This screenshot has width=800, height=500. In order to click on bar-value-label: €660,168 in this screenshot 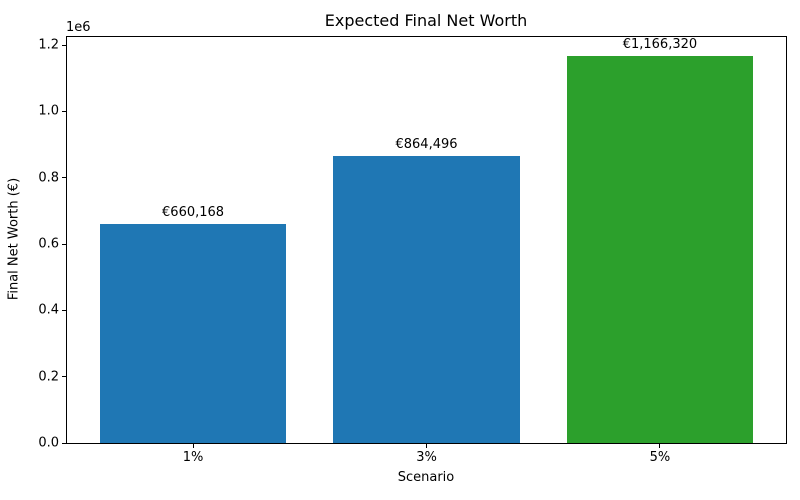, I will do `click(193, 213)`.